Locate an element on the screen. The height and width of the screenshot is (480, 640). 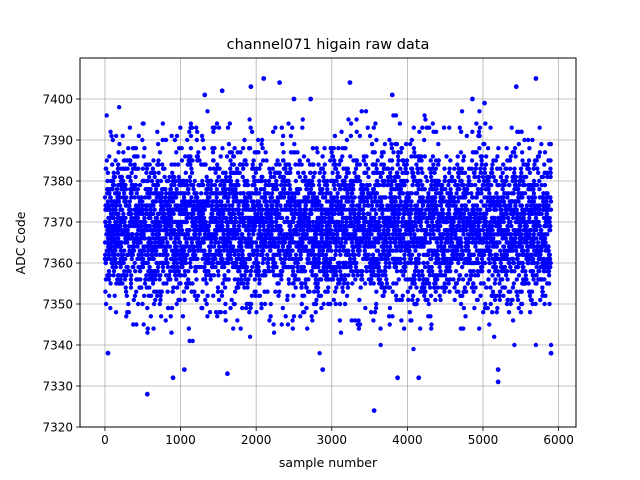
x-axis-label: sample number is located at coordinates (328, 462).